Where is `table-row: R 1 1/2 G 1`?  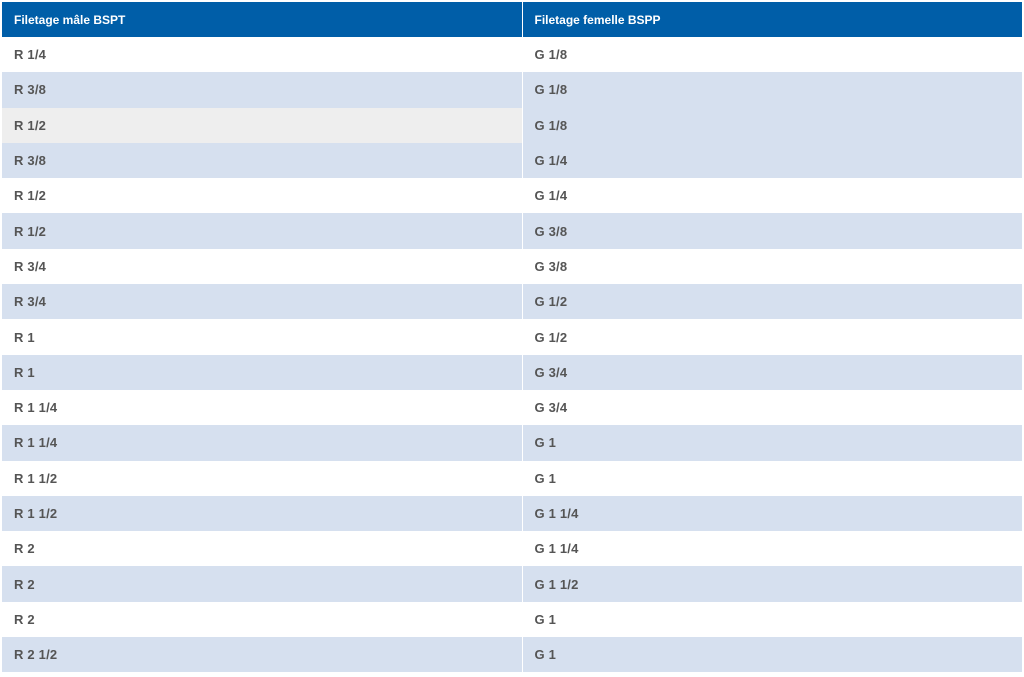
table-row: R 1 1/2 G 1 is located at coordinates (512, 478).